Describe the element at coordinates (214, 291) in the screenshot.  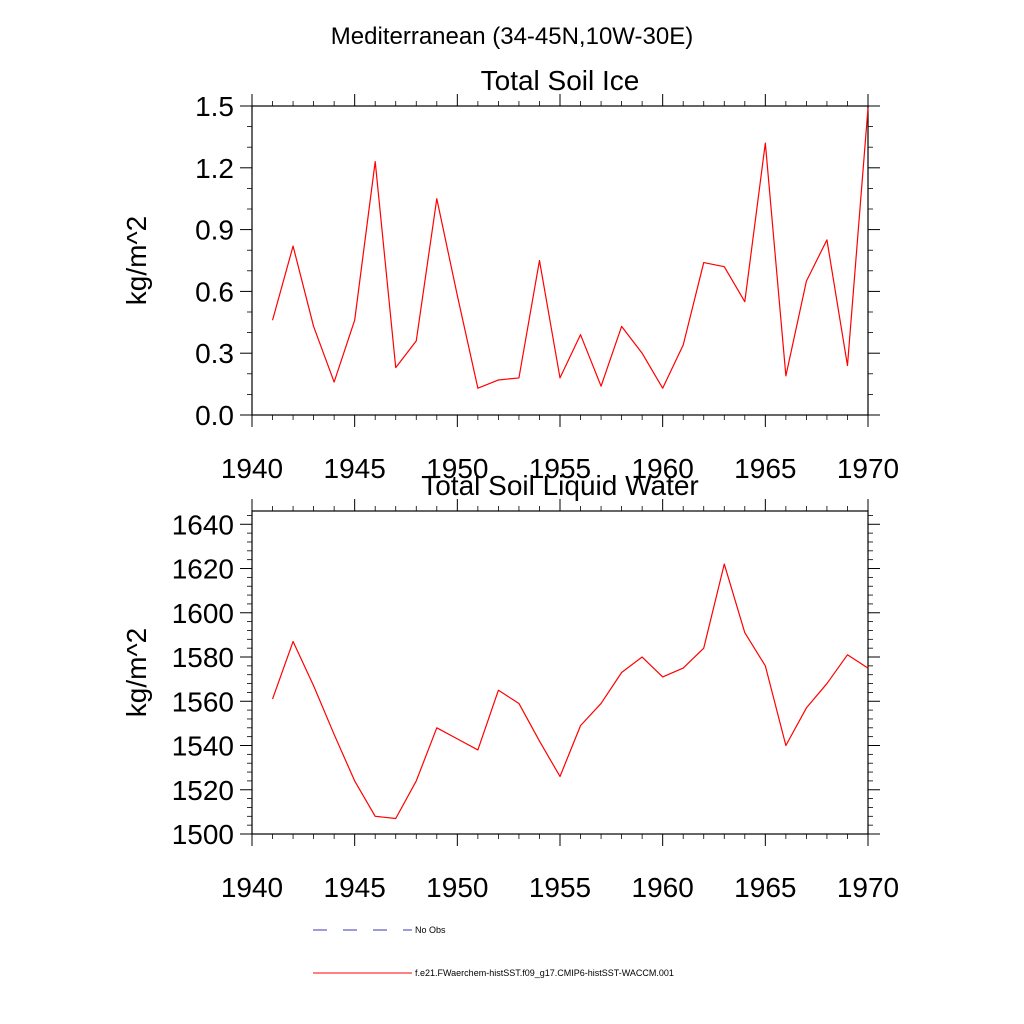
I see `y-tick-label: 0.6` at that location.